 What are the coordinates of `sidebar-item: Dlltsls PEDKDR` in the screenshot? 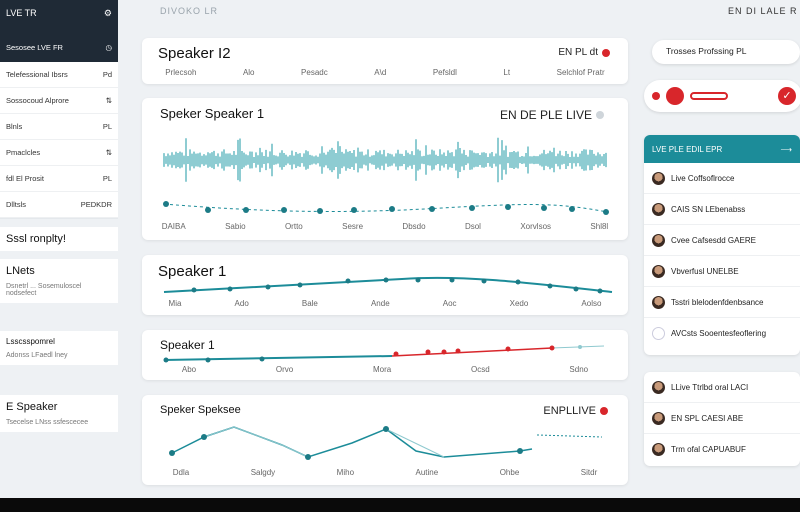 It's located at (59, 205).